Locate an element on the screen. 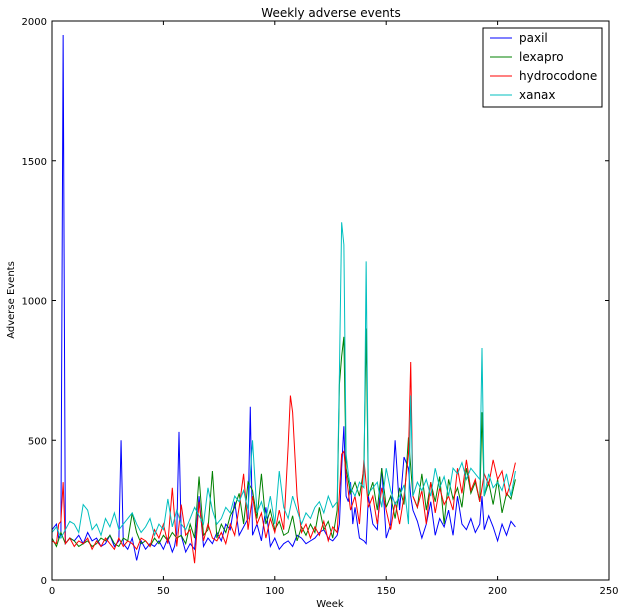 This screenshot has width=624, height=616. y-tick-label: 1000 is located at coordinates (34, 302).